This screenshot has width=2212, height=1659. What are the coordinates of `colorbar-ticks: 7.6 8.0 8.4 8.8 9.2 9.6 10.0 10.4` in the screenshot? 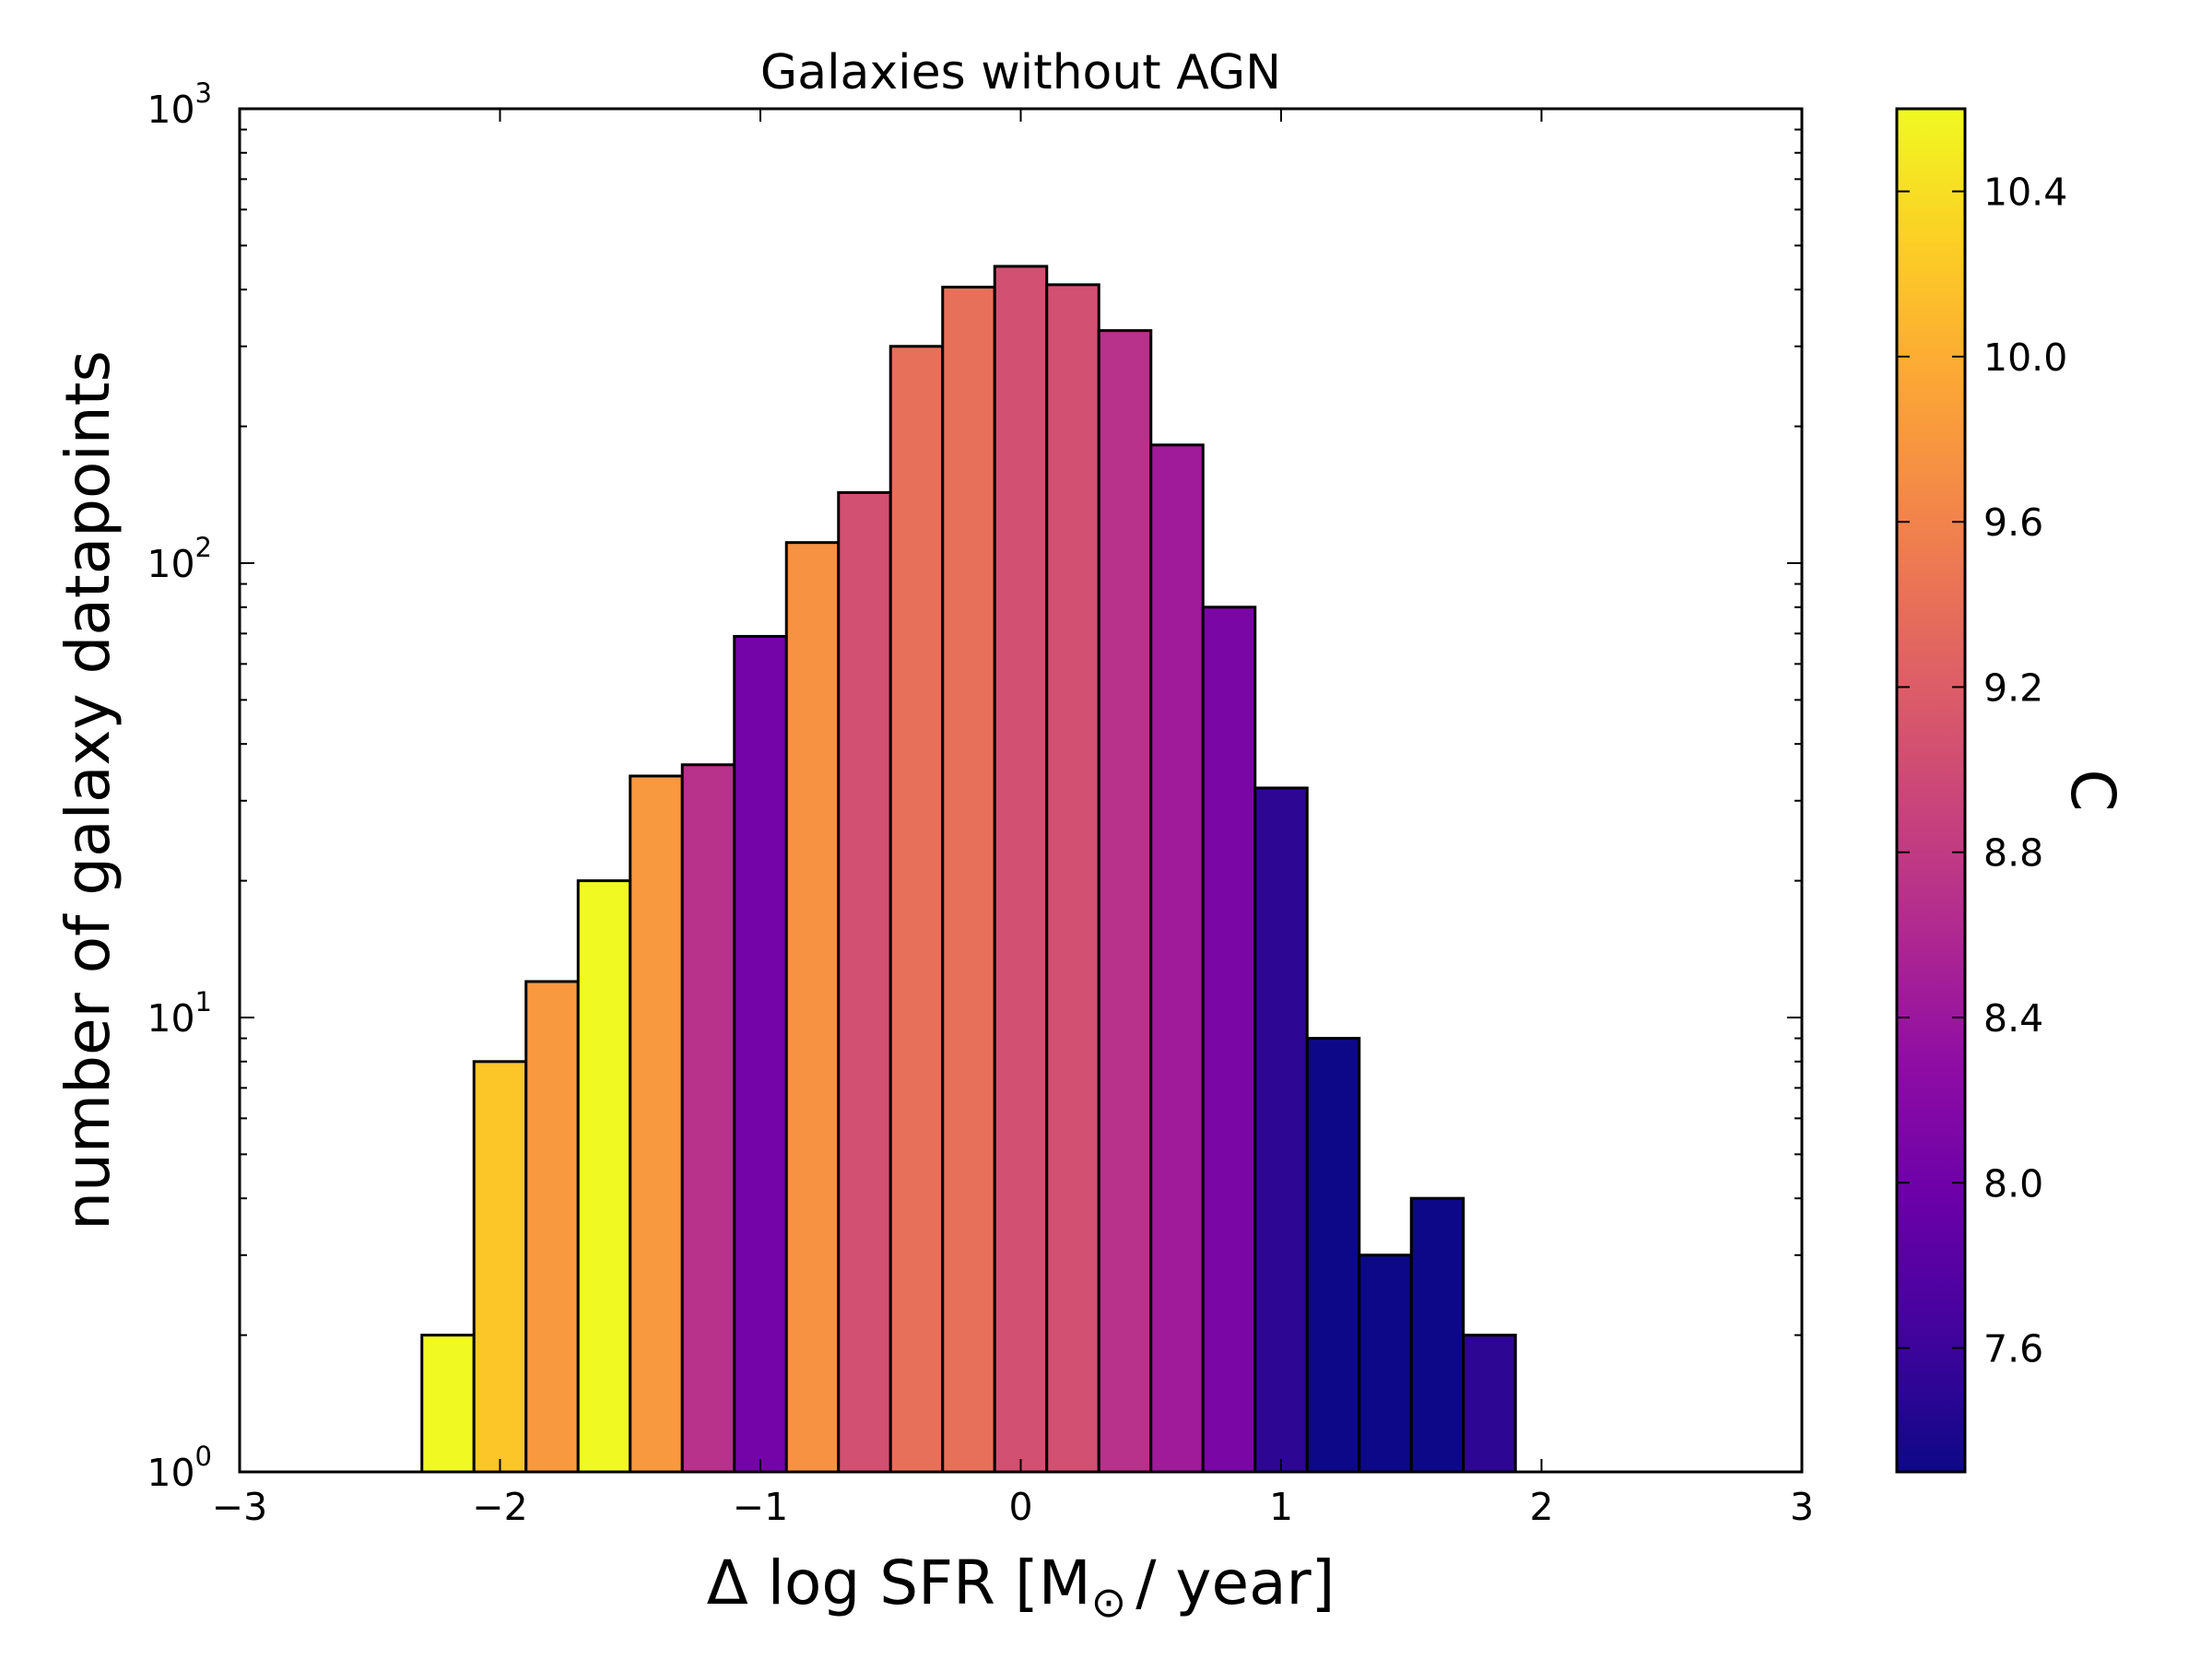 It's located at (1982, 771).